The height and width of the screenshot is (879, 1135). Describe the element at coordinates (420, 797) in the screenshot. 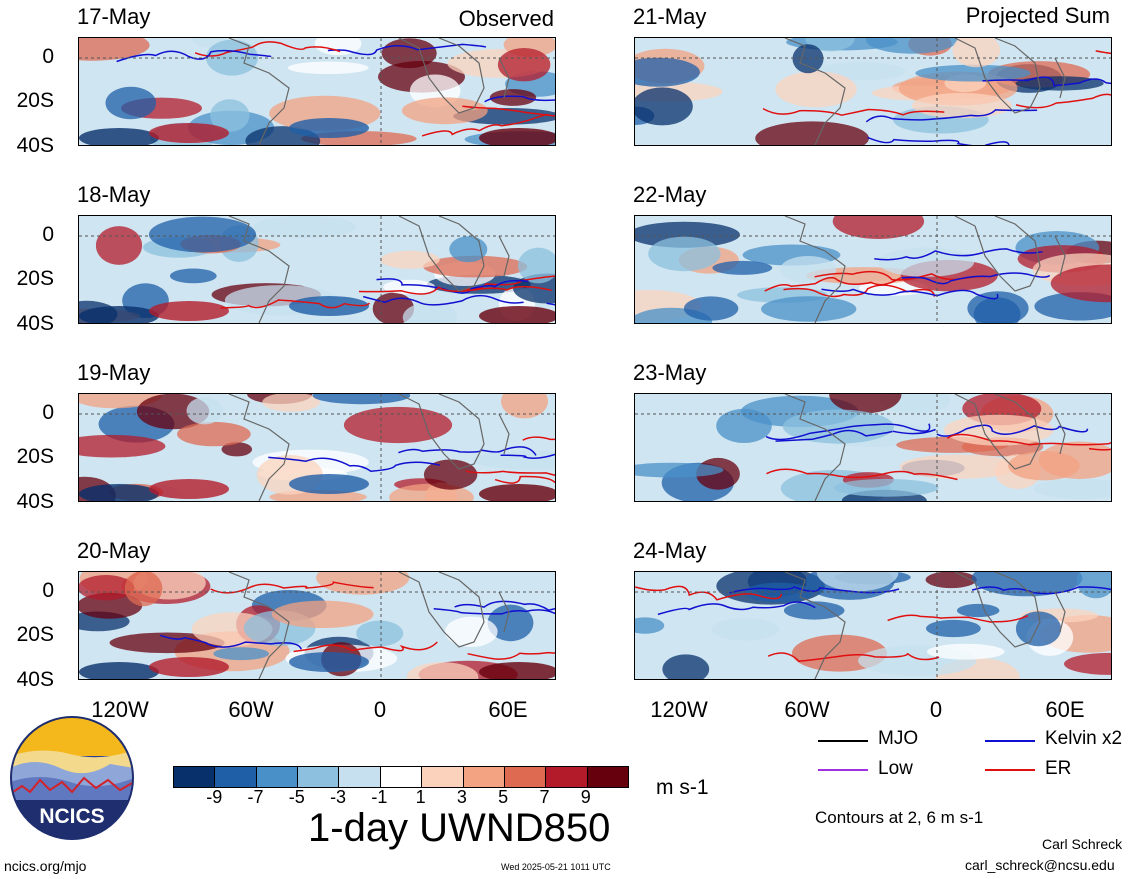

I see `colorbar-tick-label: 1` at that location.